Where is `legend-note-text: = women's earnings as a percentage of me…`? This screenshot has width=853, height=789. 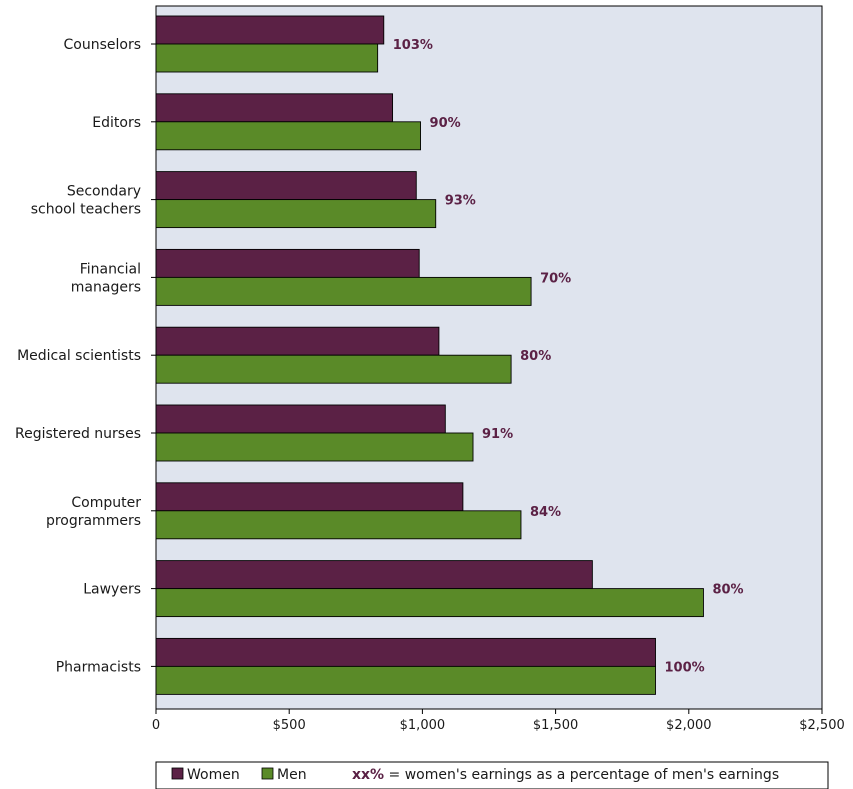
legend-note-text: = women's earnings as a percentage of me… is located at coordinates (581, 775).